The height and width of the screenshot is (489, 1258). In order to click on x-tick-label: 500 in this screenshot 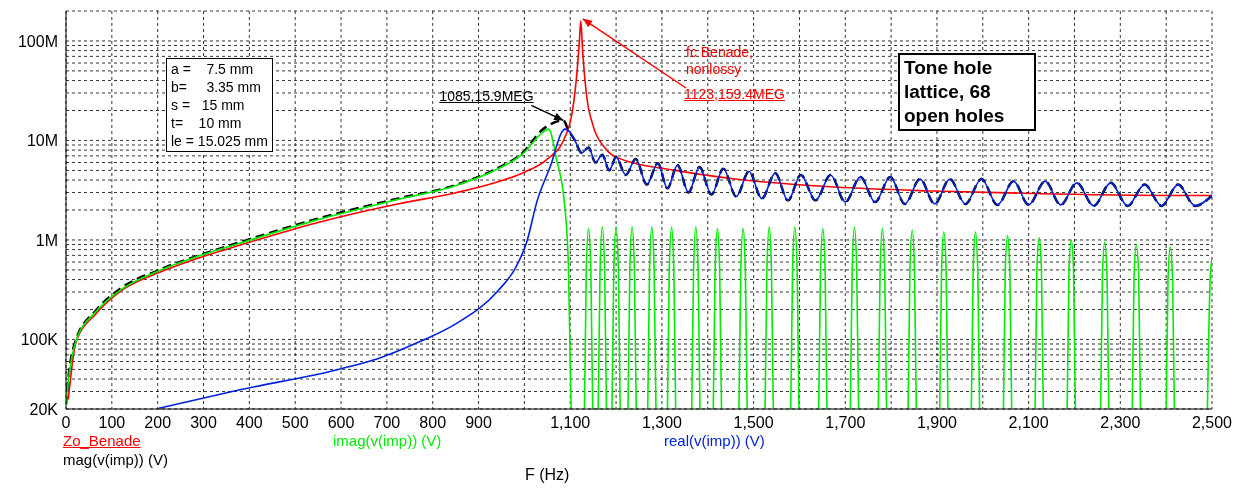, I will do `click(295, 423)`.